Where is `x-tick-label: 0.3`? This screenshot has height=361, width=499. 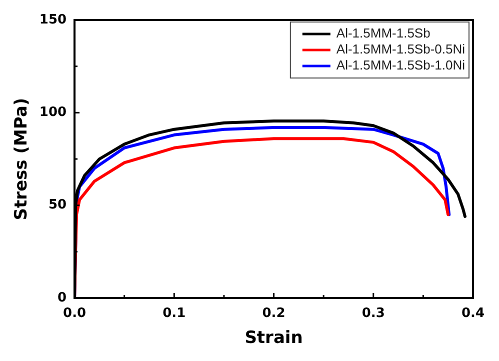
x-tick-label: 0.3 is located at coordinates (373, 314).